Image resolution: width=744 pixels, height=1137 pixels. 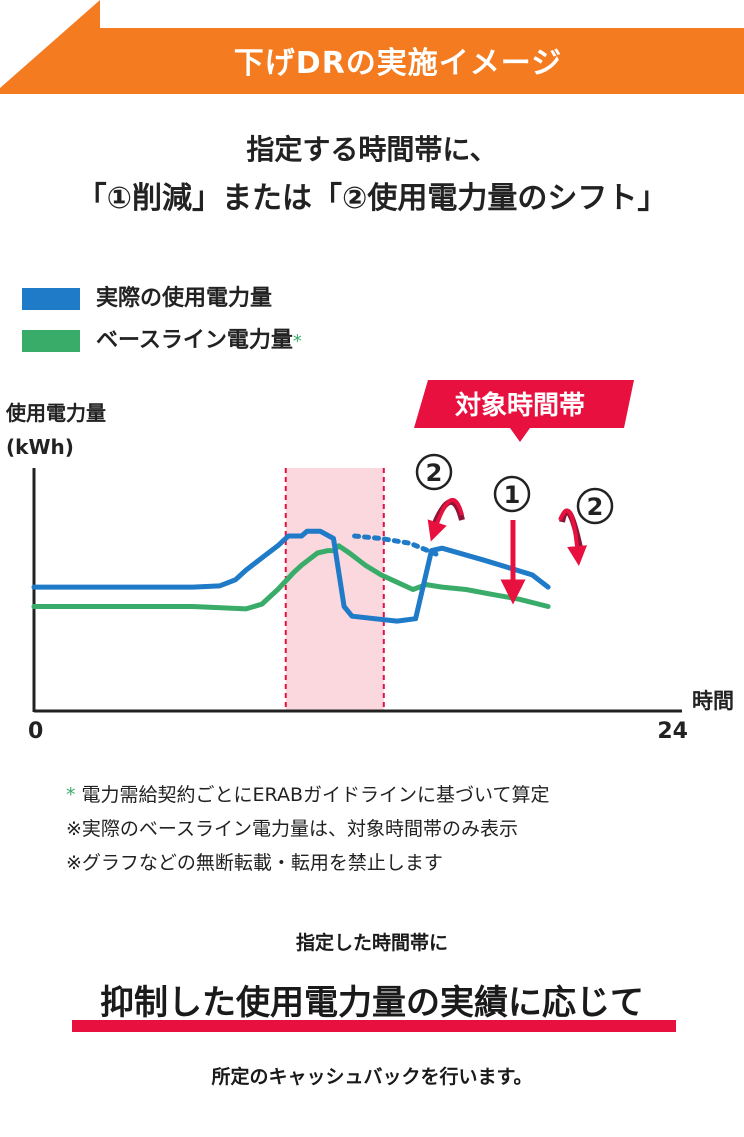 I want to click on footnote-3: ※グラフなどの無断転載・転用を禁止します, so click(x=254, y=863).